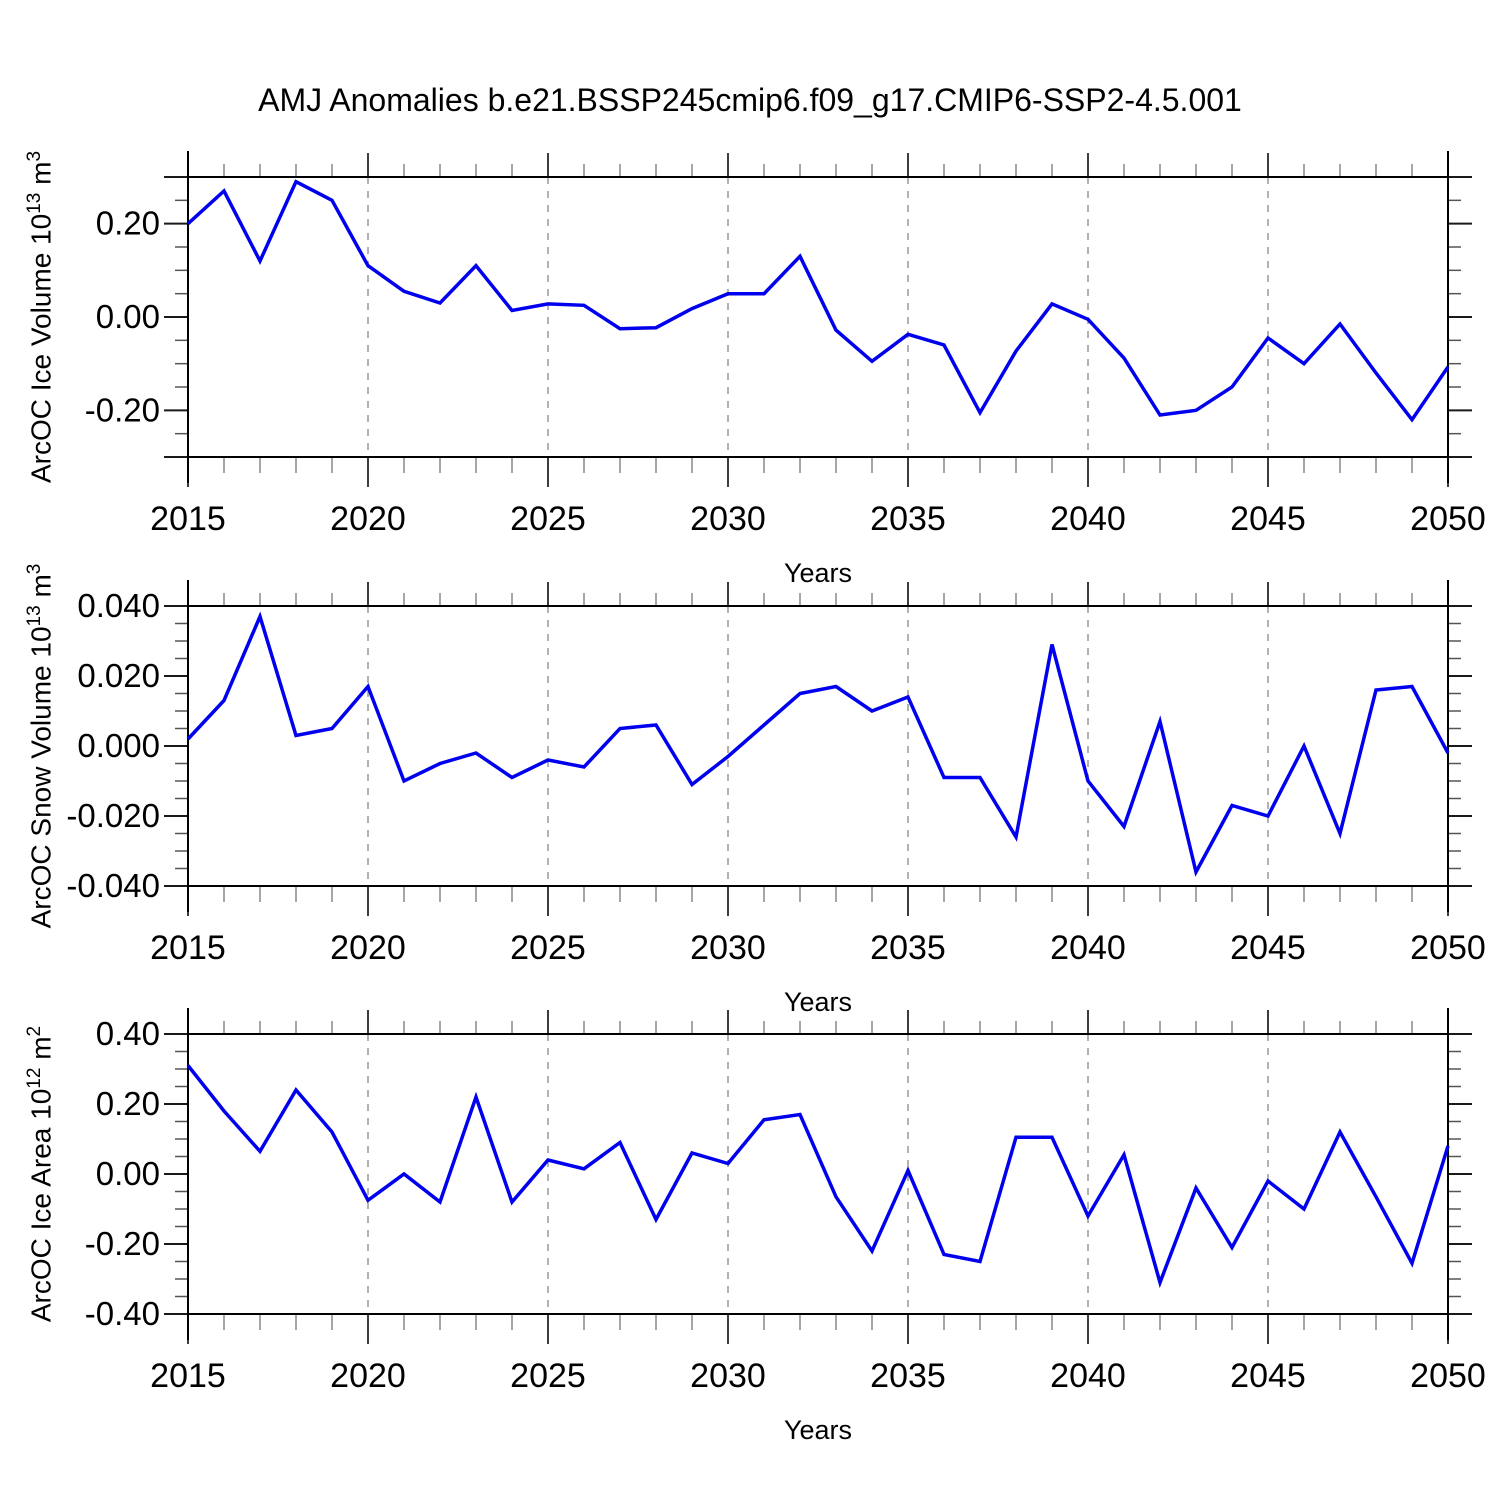 Image resolution: width=1500 pixels, height=1500 pixels. Describe the element at coordinates (118, 675) in the screenshot. I see `y-tick-label: 0.020` at that location.